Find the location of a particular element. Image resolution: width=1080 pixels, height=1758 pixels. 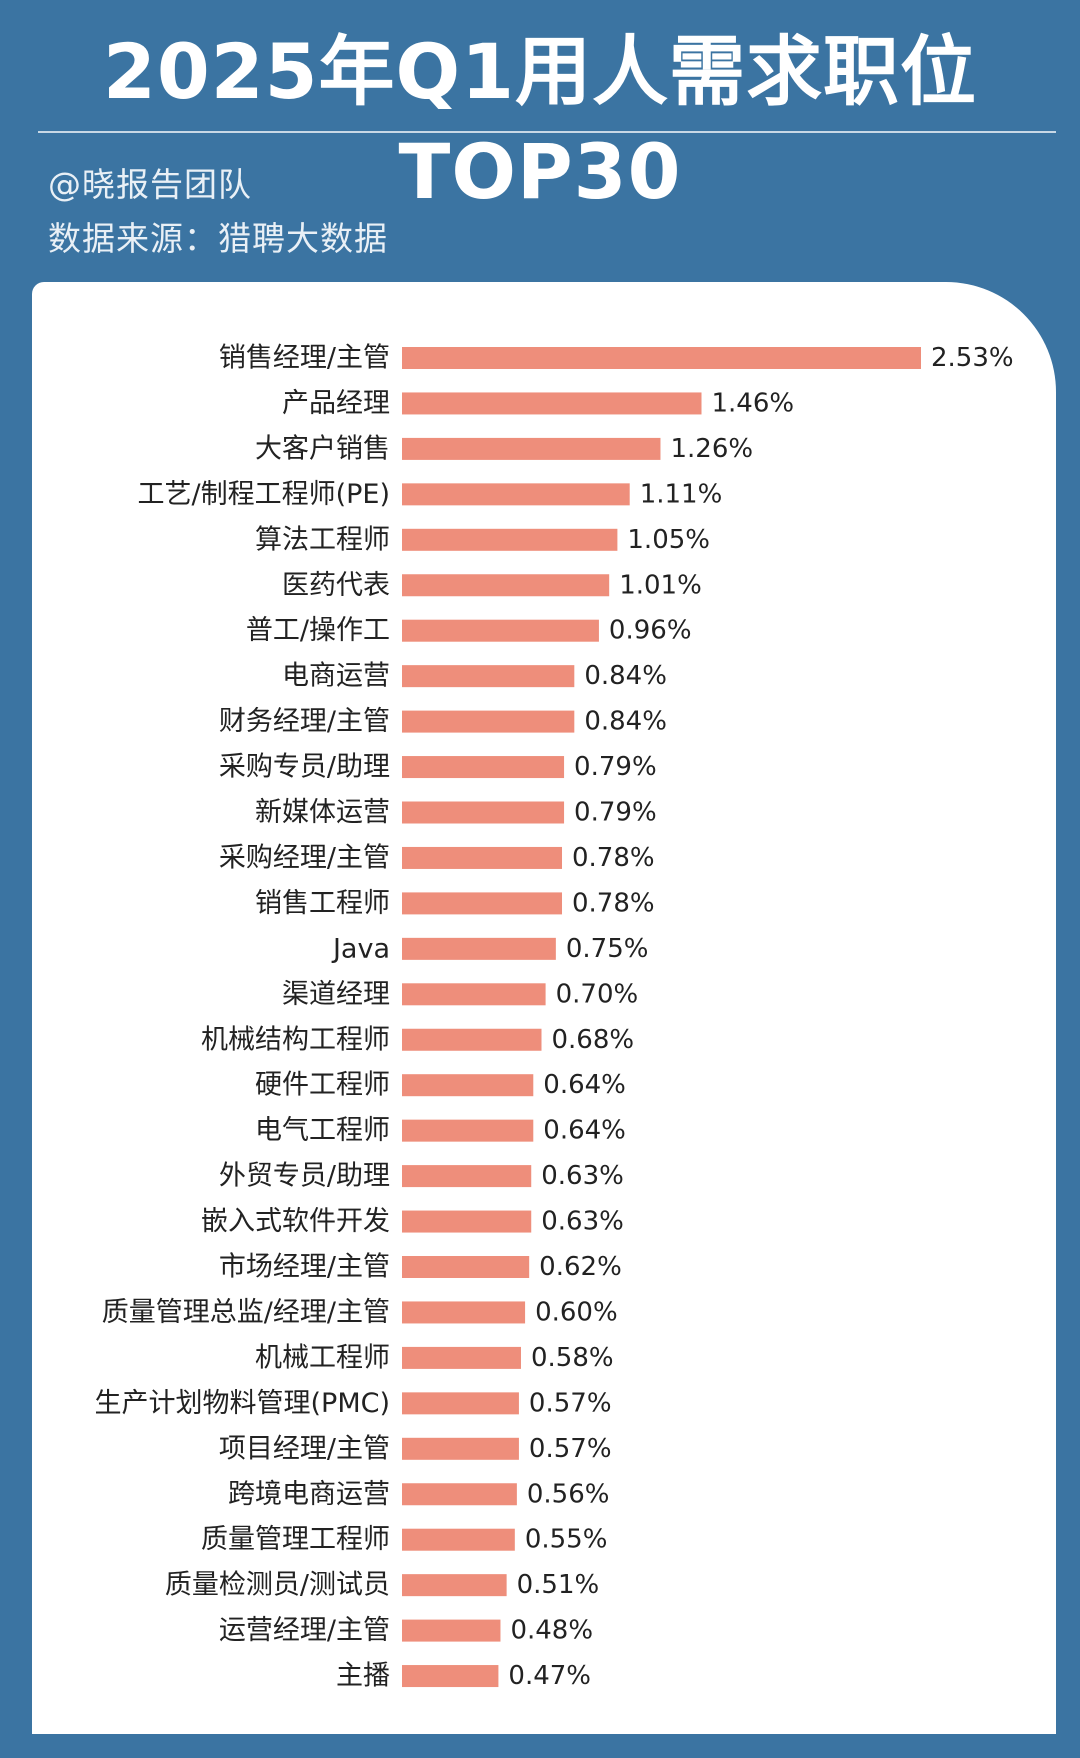

category-label: 嵌入式软件开发 is located at coordinates (295, 1221).